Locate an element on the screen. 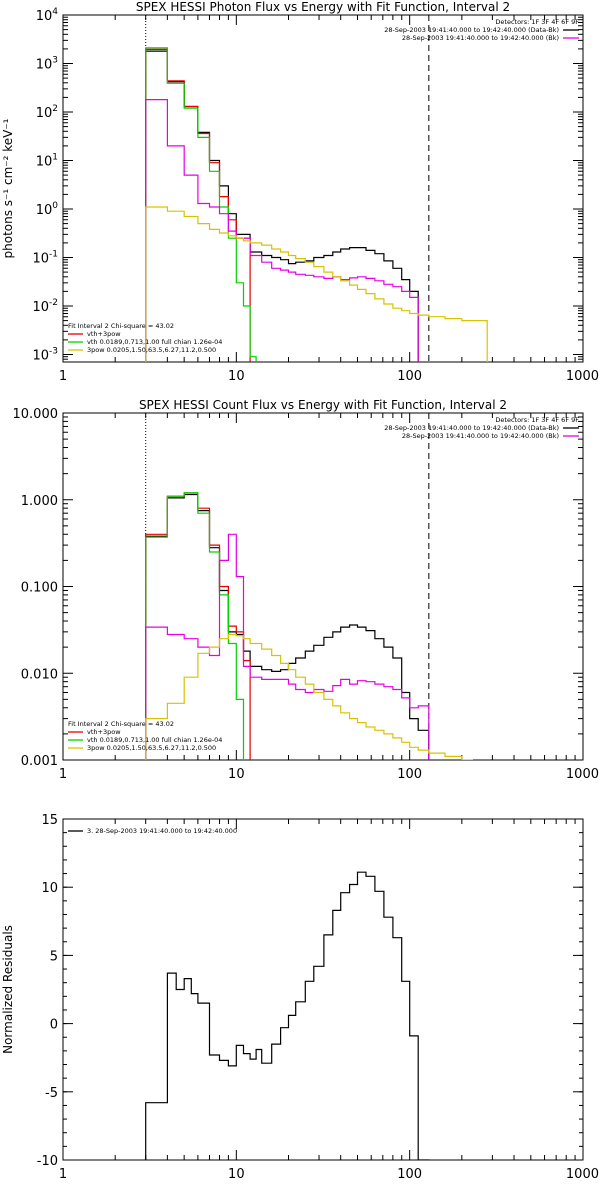  chart-0-legend-title: Fit Interval 2 Chi-square = 43.02 is located at coordinates (121, 326).